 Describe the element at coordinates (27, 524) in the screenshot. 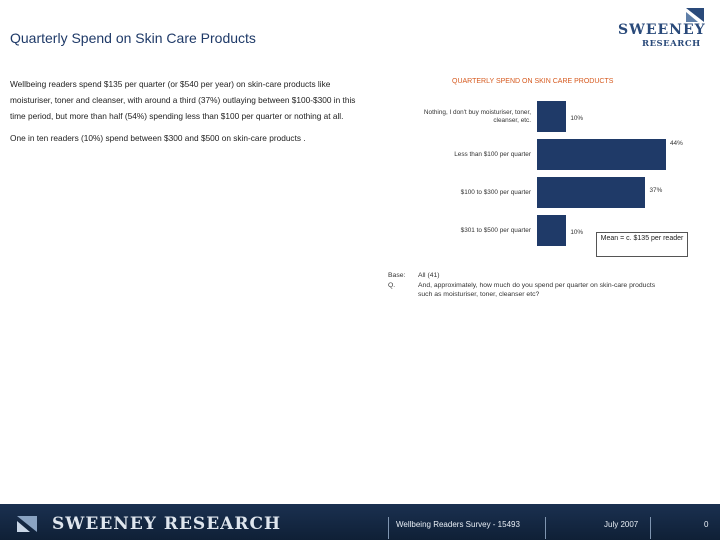

I see `footer-logo-icon` at that location.